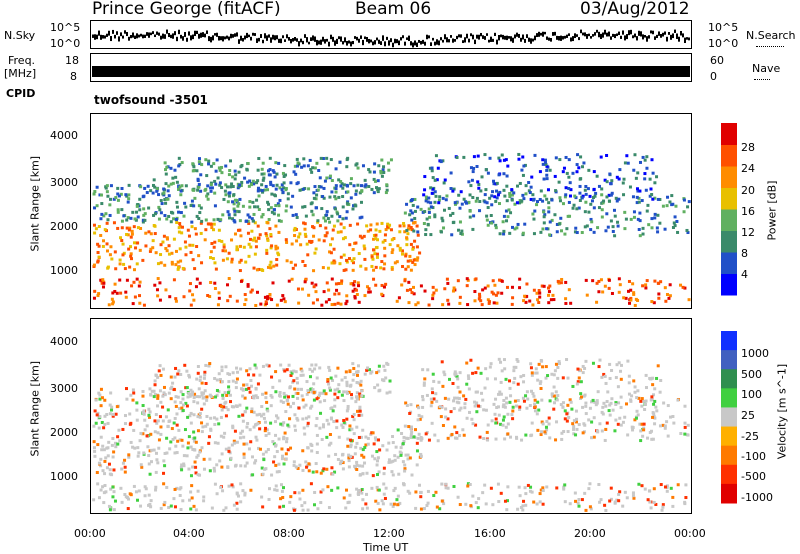 This screenshot has width=800, height=554. I want to click on xtick-6: 00:00, so click(690, 533).